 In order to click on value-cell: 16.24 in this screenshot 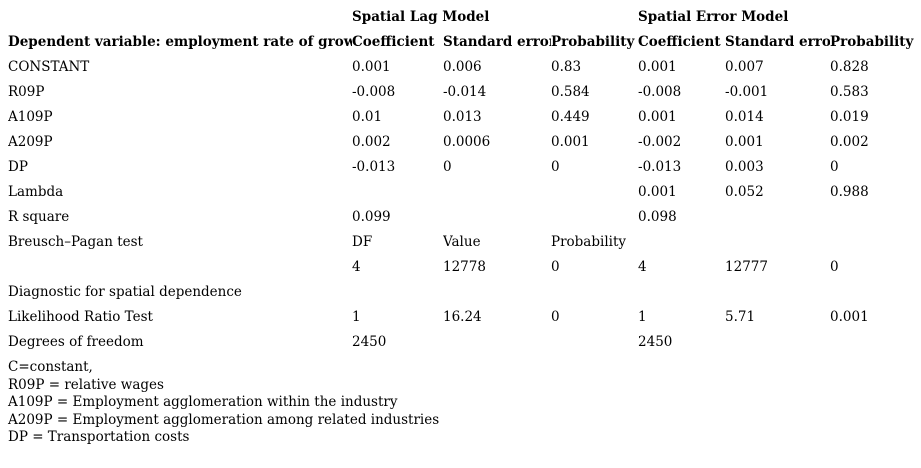, I will do `click(462, 317)`.